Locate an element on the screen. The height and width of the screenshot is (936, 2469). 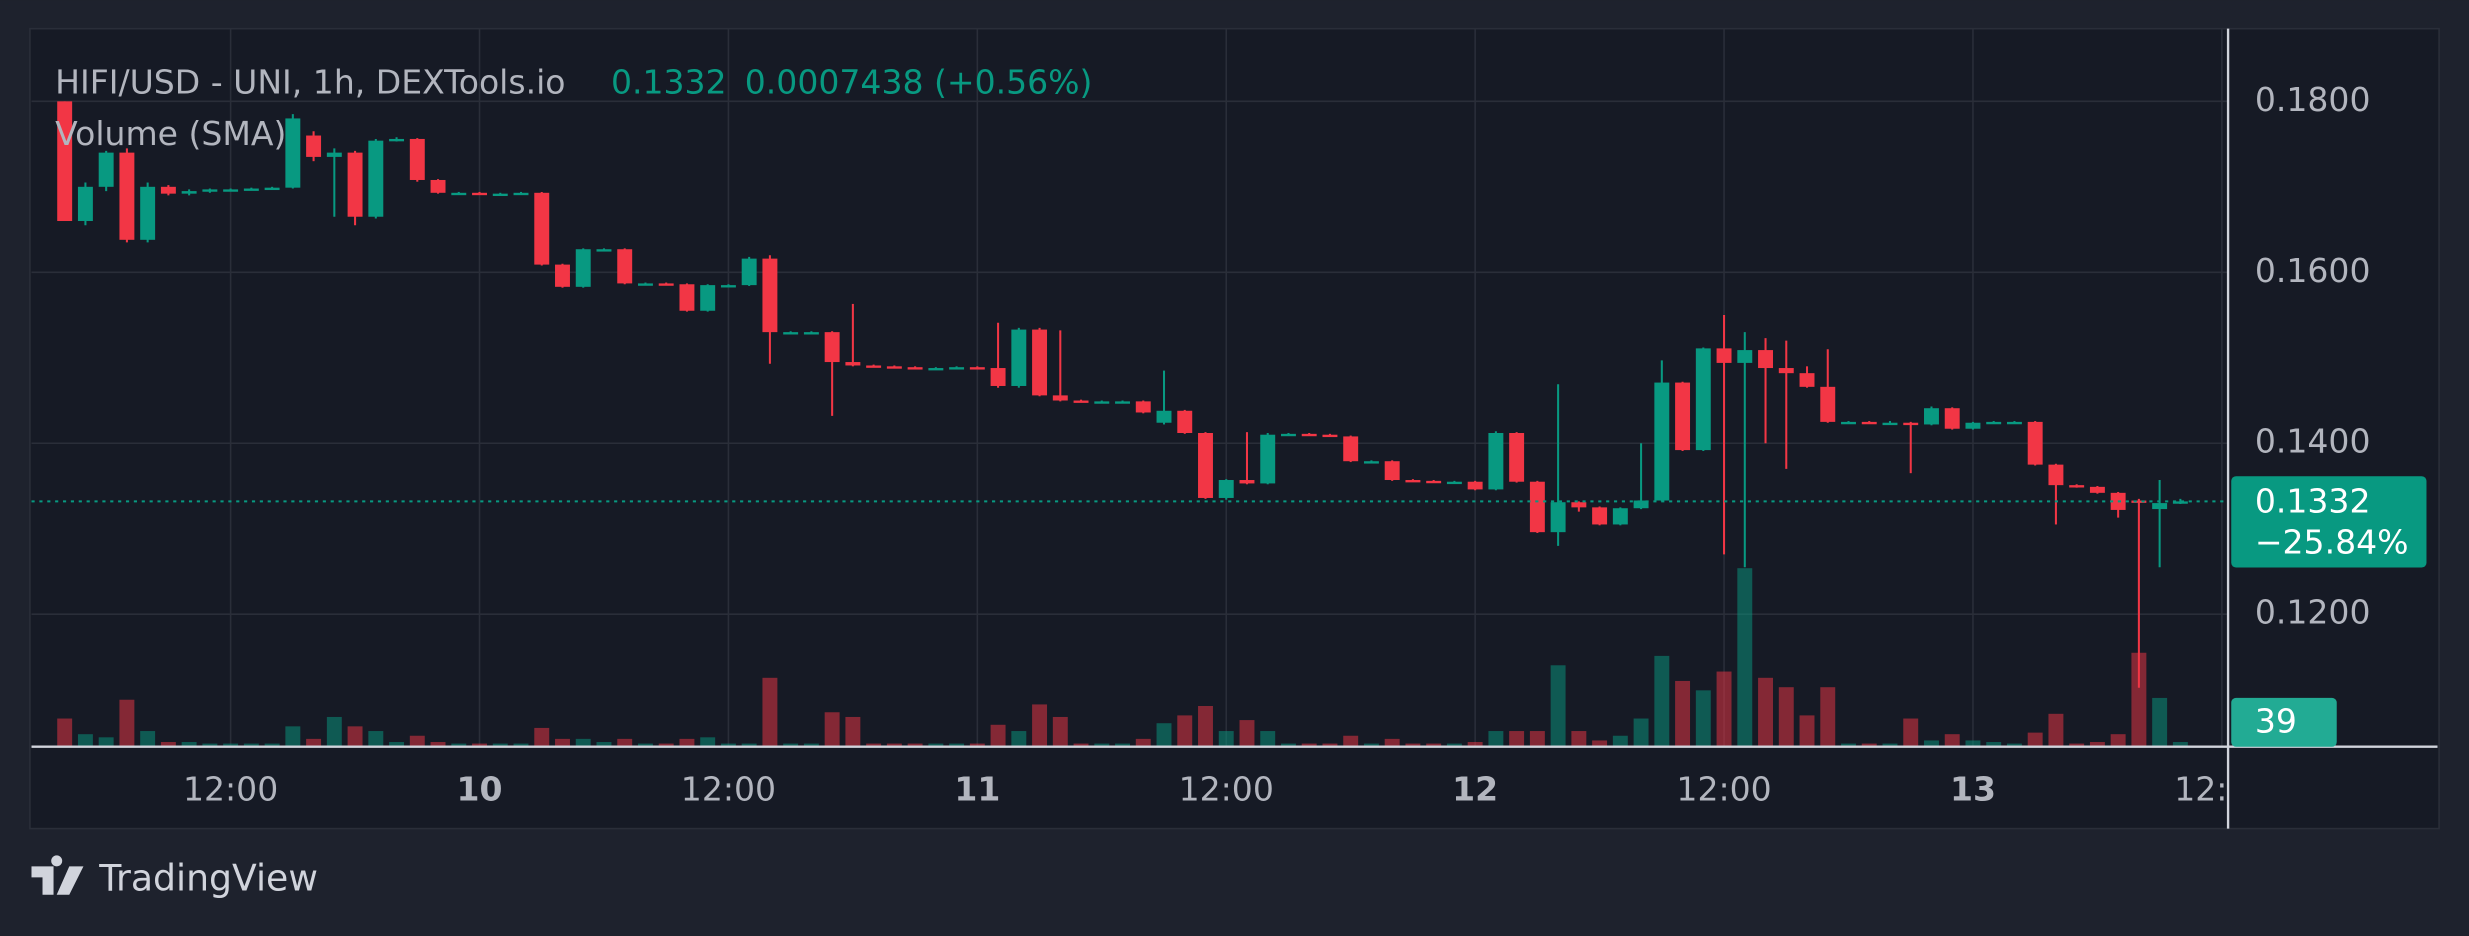
chart-title: HIFI/USD - UNI, 1h, DEXTools.io is located at coordinates (310, 81).